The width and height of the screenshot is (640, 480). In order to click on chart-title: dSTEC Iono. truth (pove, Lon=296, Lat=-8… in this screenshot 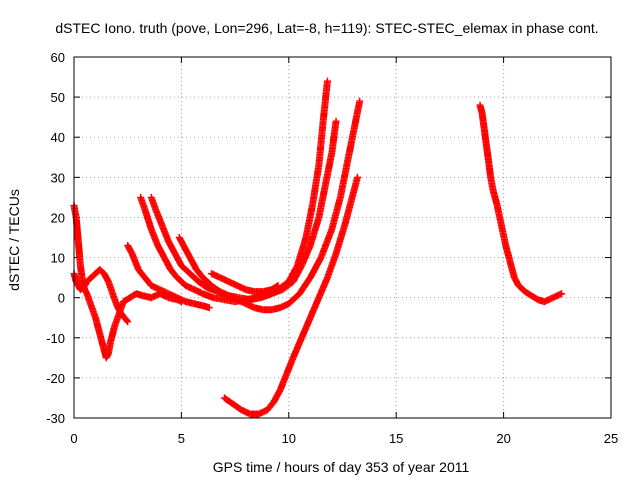, I will do `click(326, 28)`.